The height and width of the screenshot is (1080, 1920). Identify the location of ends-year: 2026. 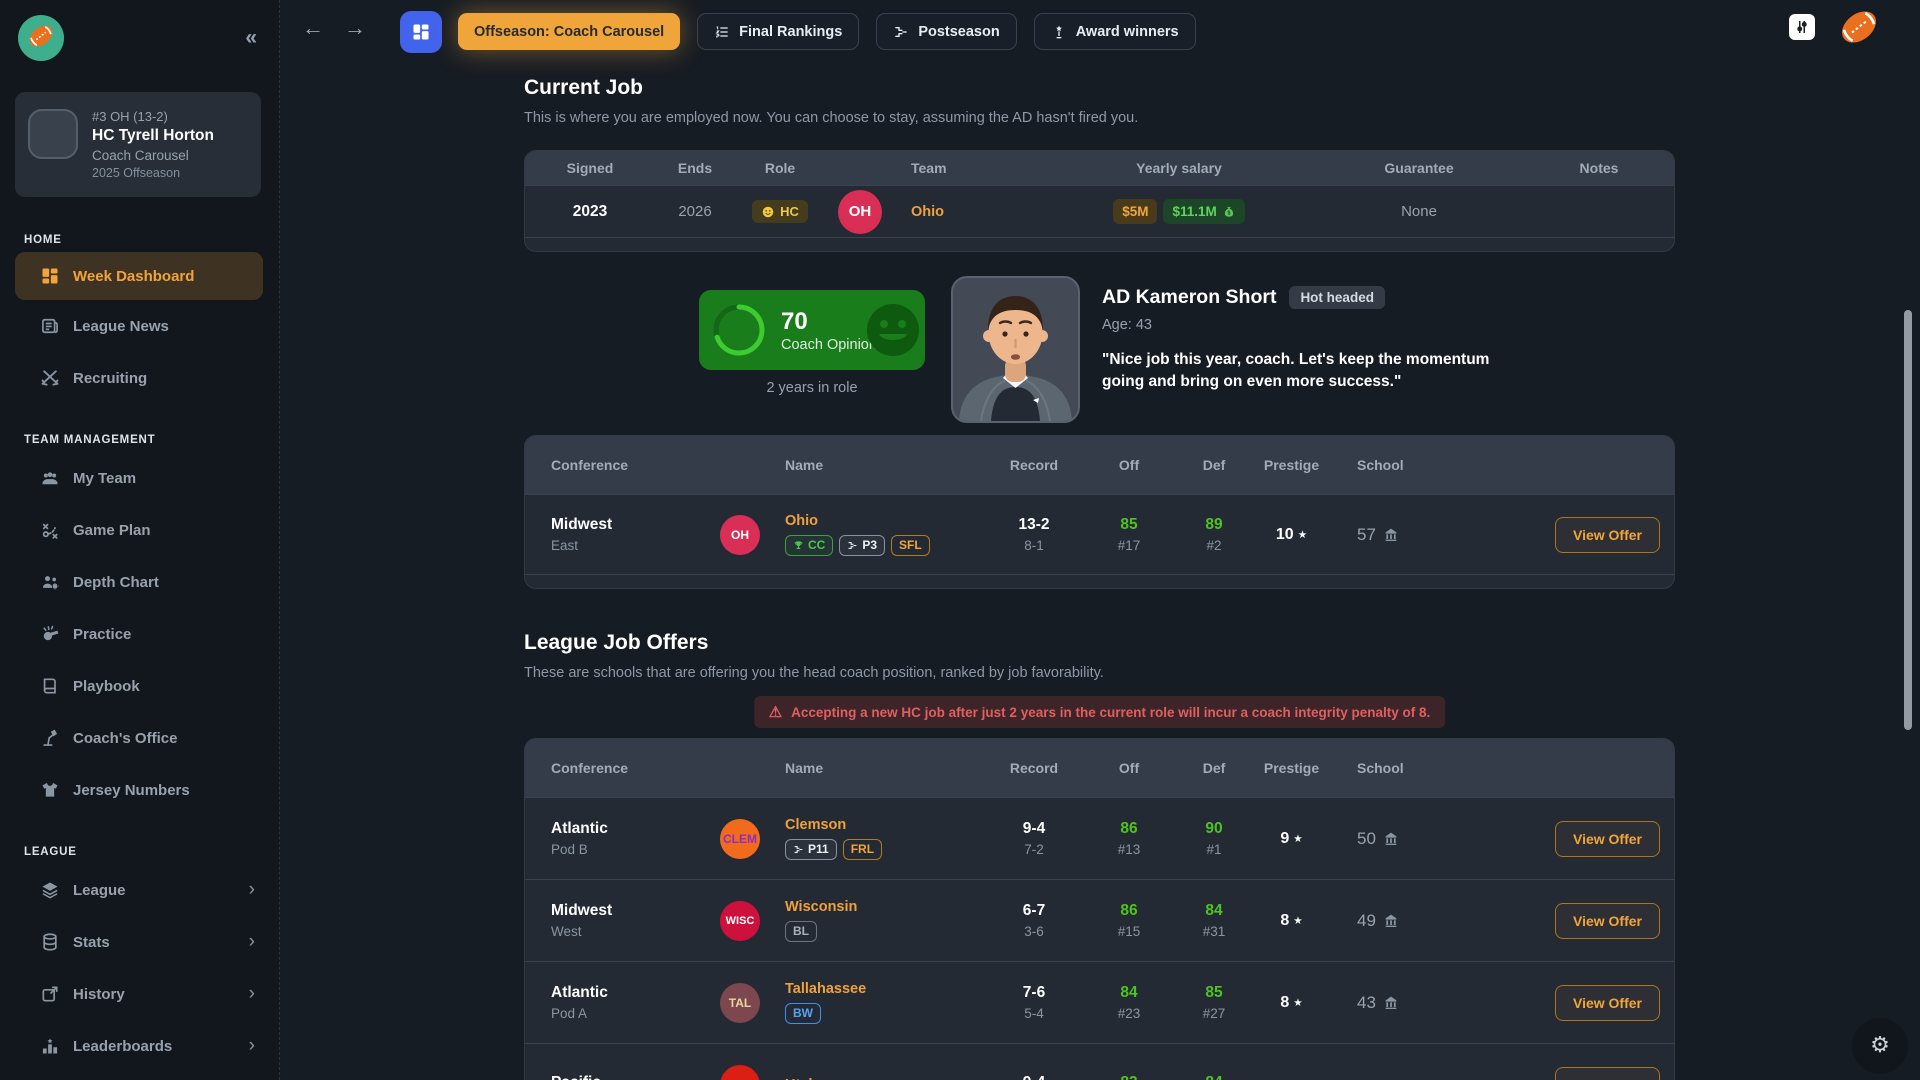
(695, 211).